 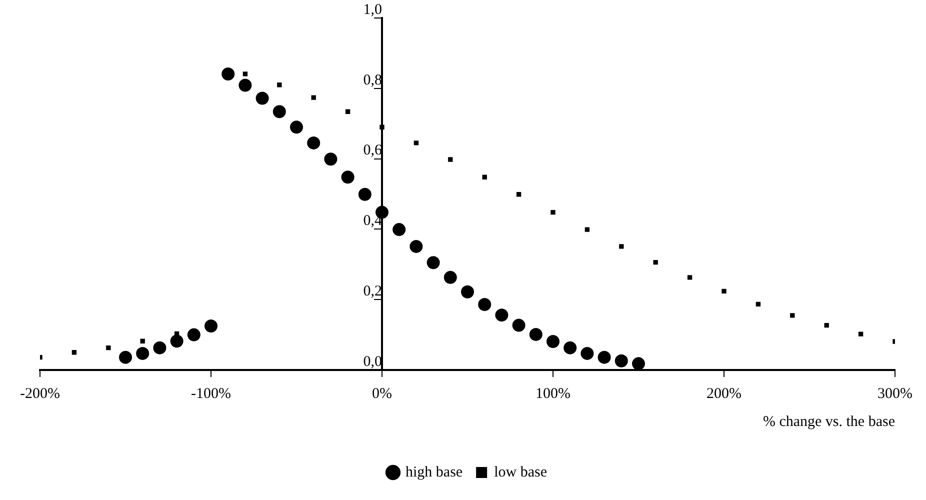 I want to click on y-tick-label: 0,2, so click(x=372, y=292).